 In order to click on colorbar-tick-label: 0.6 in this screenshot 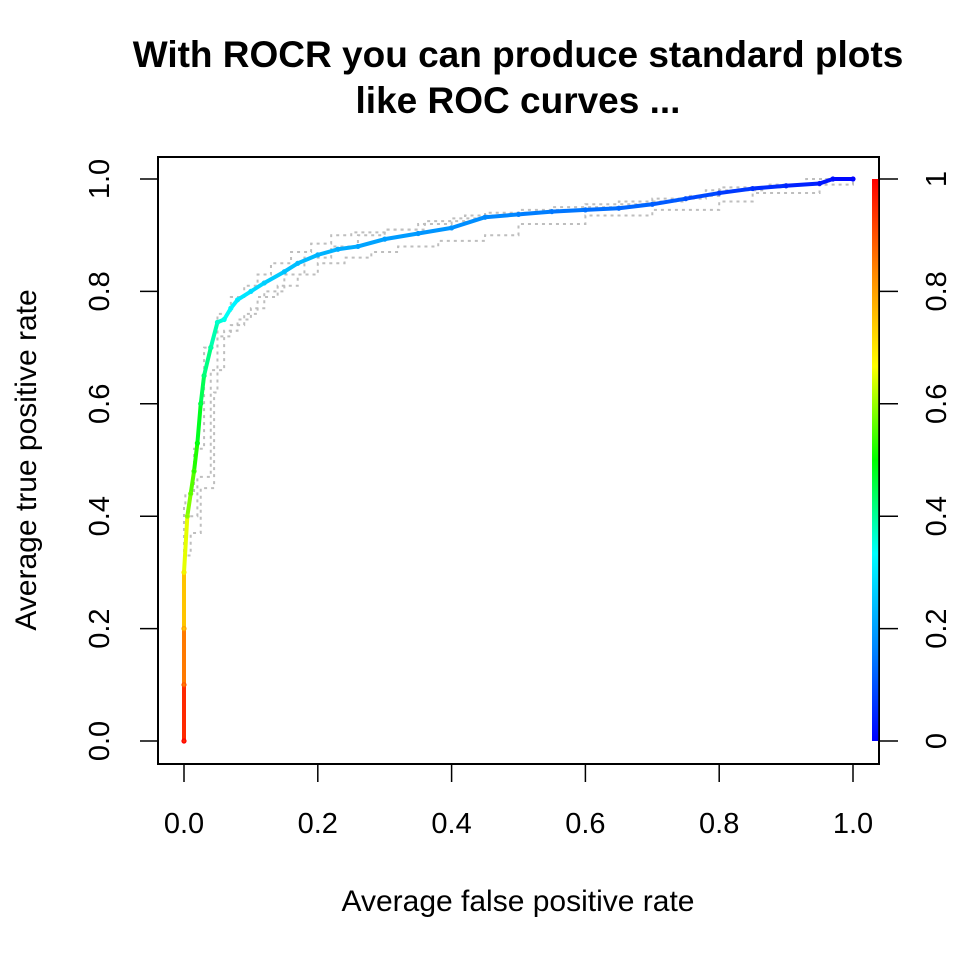, I will do `click(937, 404)`.